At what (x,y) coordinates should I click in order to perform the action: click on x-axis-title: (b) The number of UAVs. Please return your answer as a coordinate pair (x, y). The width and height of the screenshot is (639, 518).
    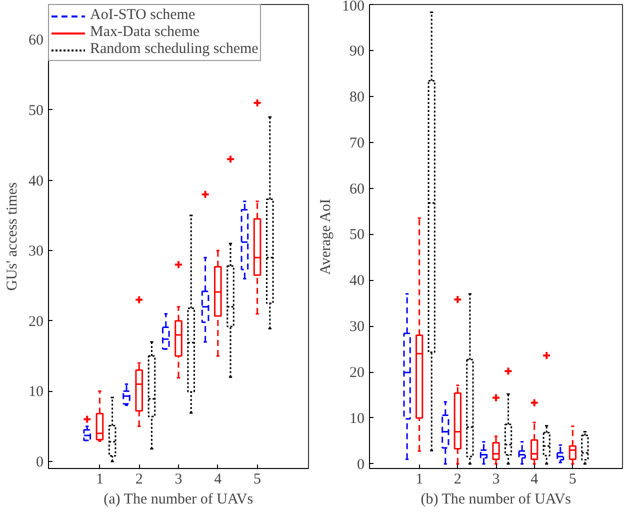
    Looking at the image, I should click on (496, 500).